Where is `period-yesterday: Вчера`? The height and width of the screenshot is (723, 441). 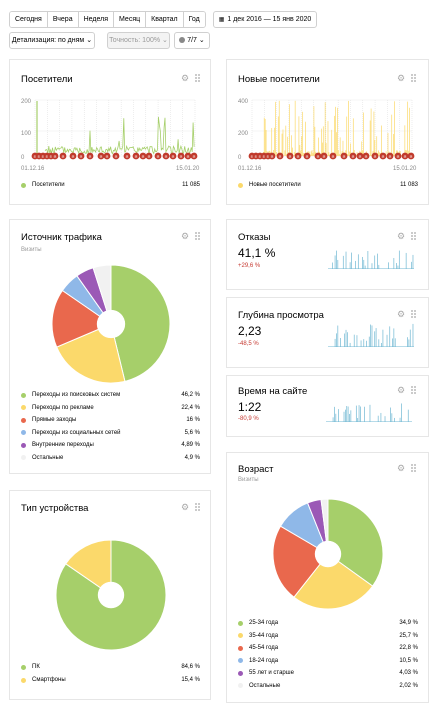 period-yesterday: Вчера is located at coordinates (63, 19).